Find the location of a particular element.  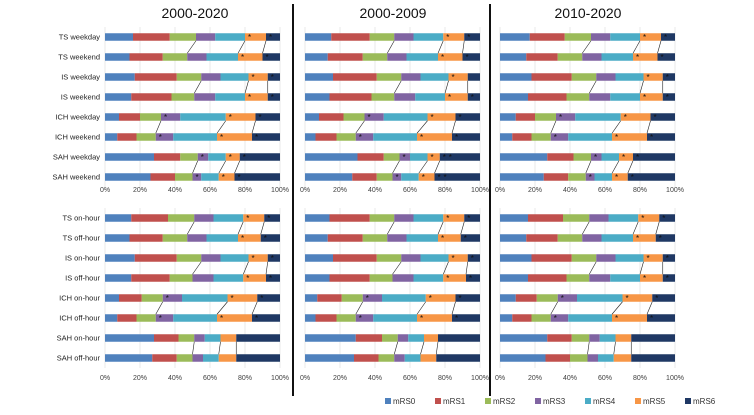

x-tick-label: 80% is located at coordinates (445, 378).